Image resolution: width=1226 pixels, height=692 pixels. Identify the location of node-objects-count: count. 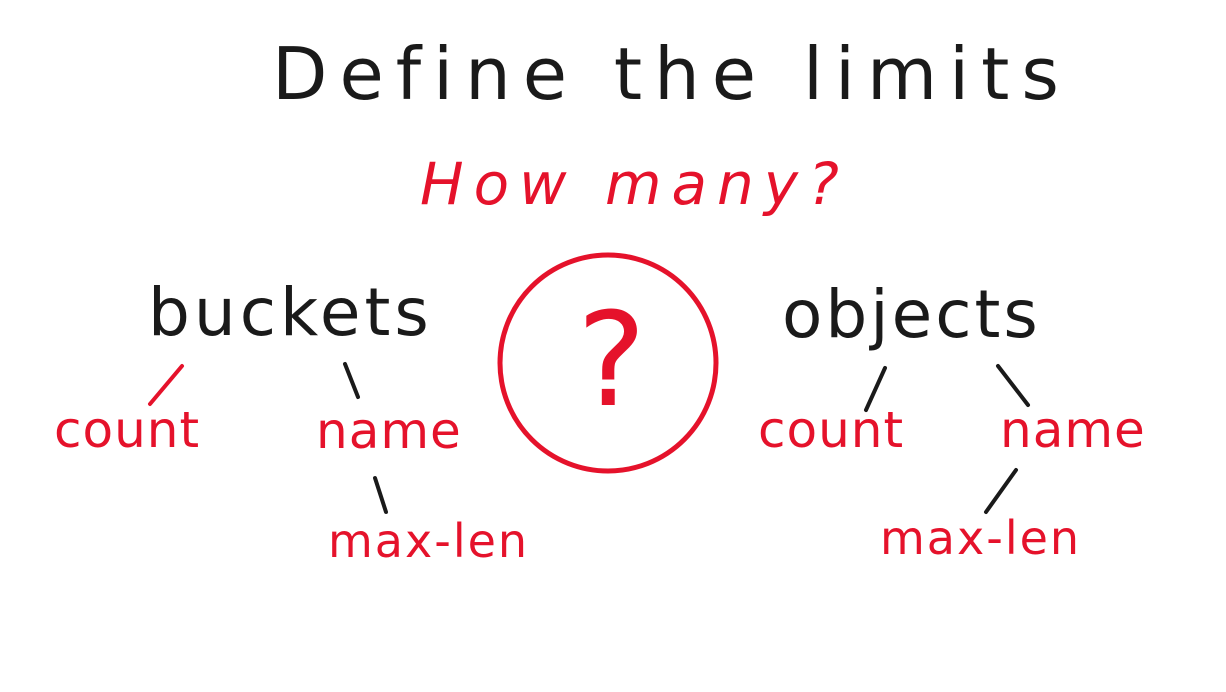
(831, 430).